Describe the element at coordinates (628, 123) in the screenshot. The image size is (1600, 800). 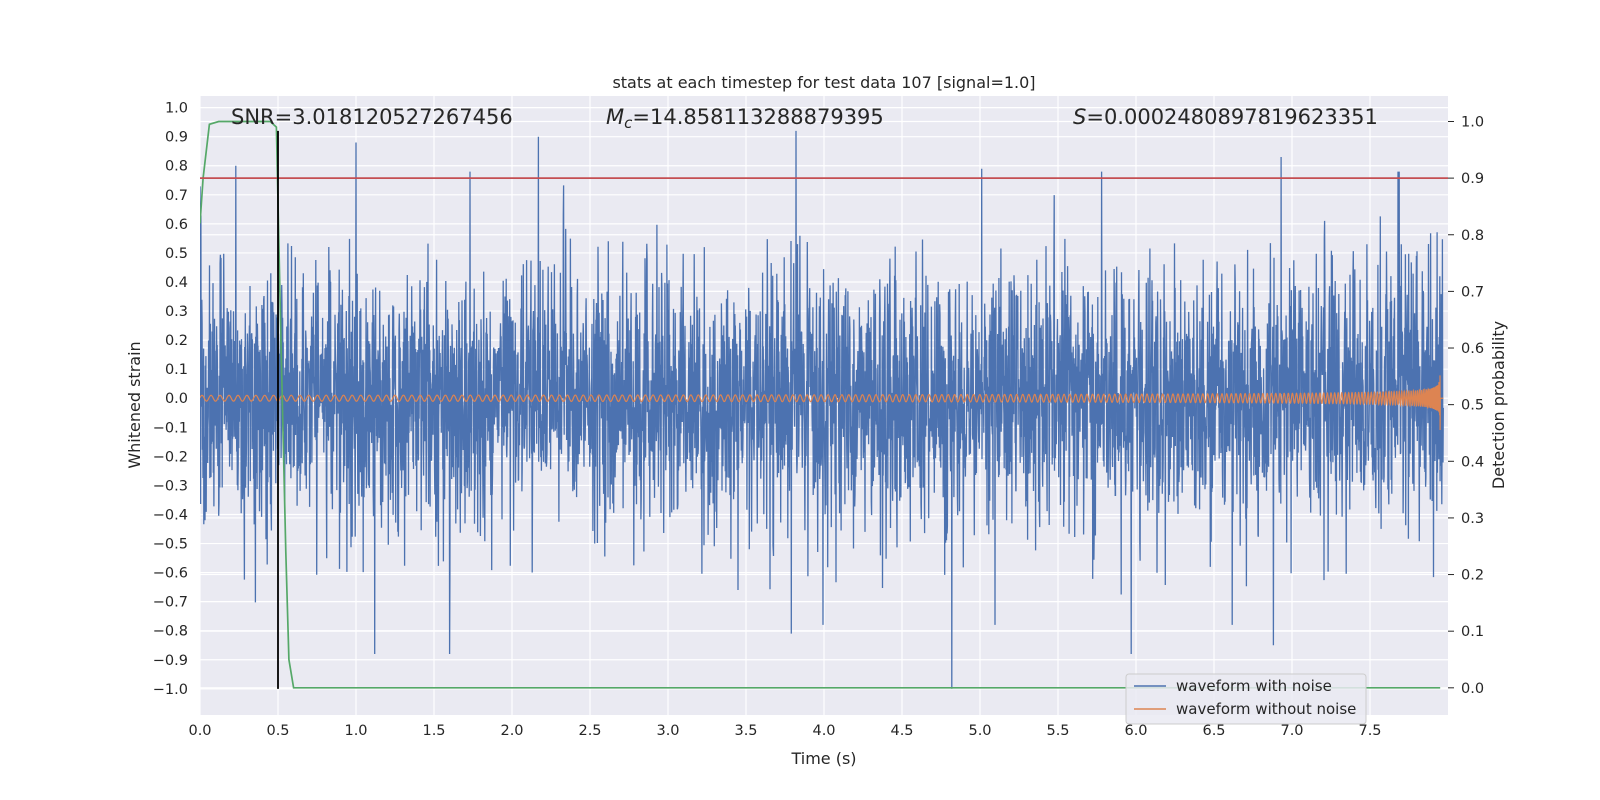
I see `chirp-mass-subscript: c` at that location.